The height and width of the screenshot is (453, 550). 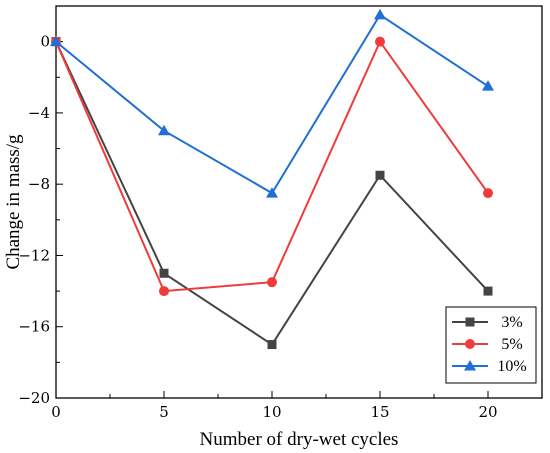 I want to click on legend: 3% 5% 10%, so click(x=491, y=345).